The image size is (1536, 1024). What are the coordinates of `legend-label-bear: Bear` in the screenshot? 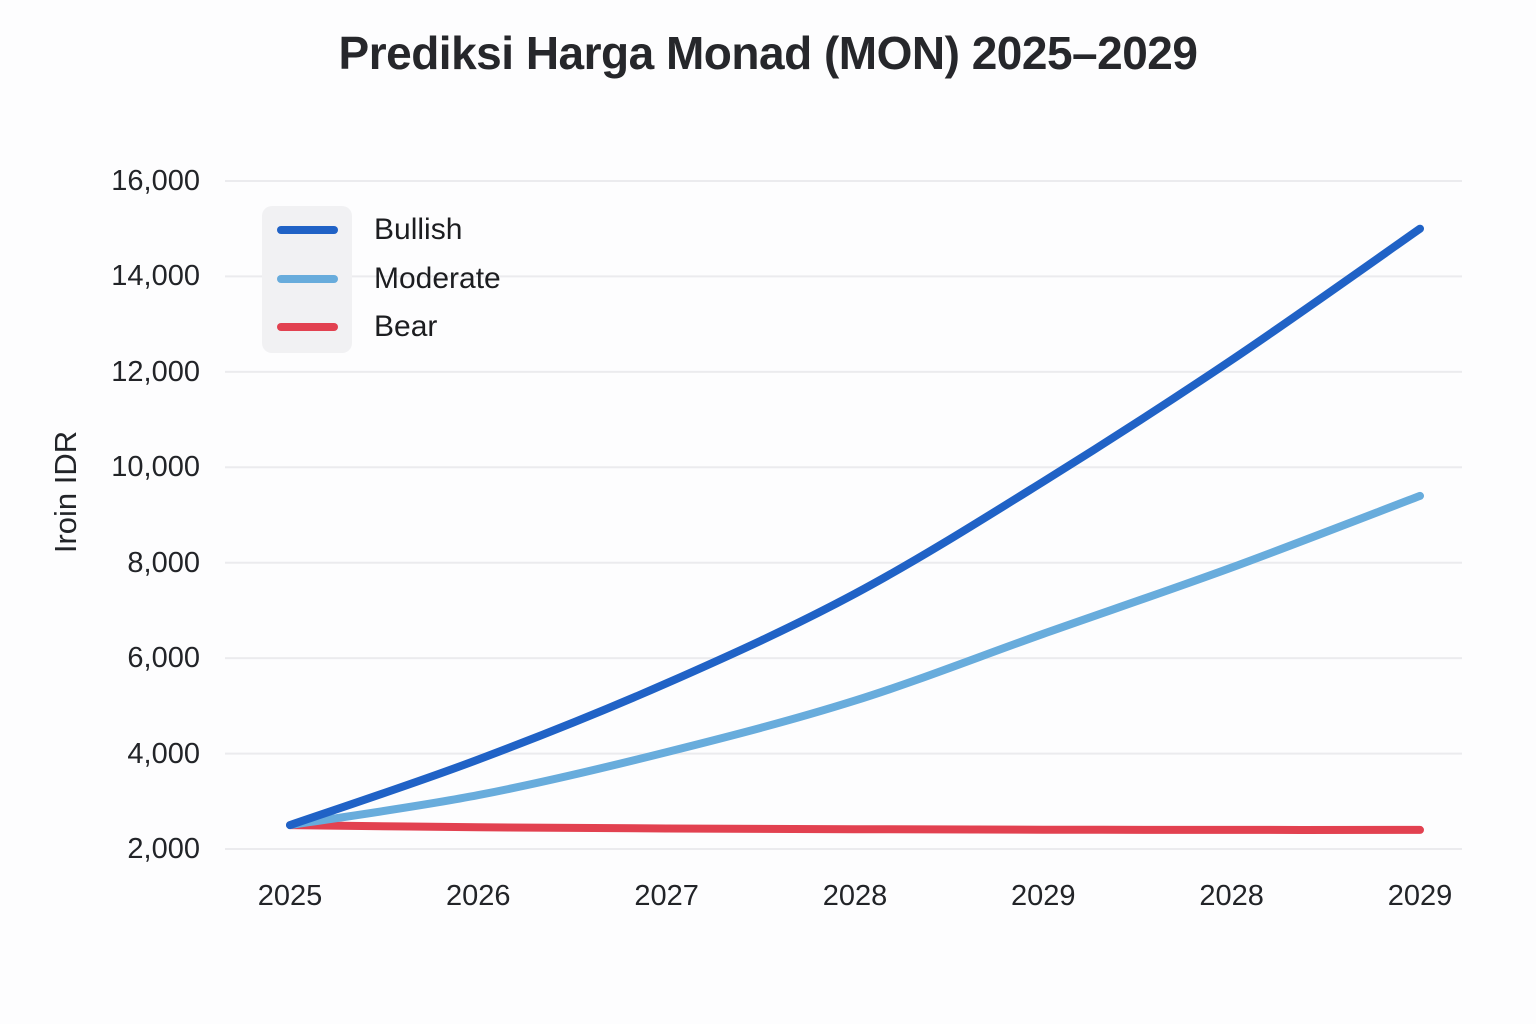 It's located at (406, 326).